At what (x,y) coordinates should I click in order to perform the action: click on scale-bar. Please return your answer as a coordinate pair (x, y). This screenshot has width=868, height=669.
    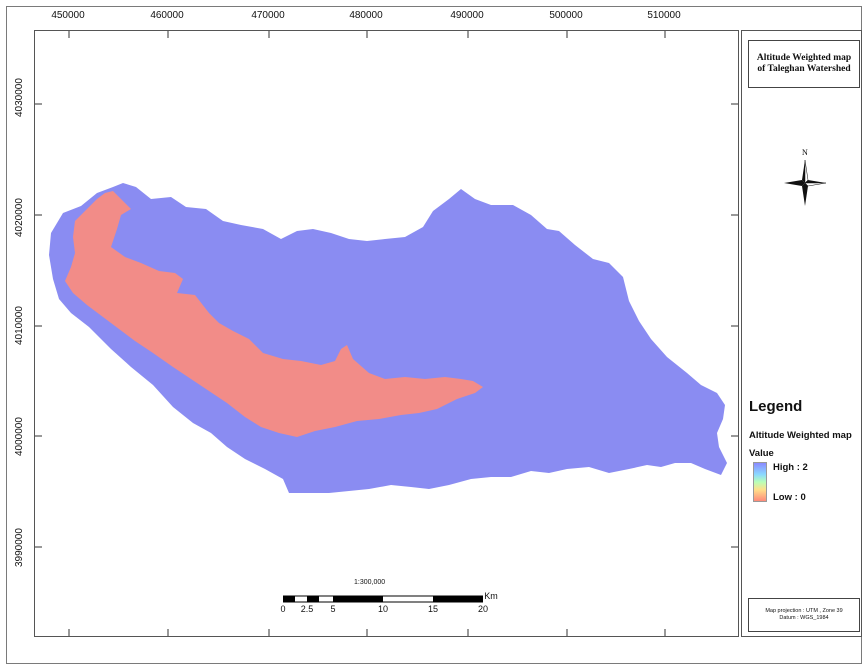
    Looking at the image, I should click on (383, 599).